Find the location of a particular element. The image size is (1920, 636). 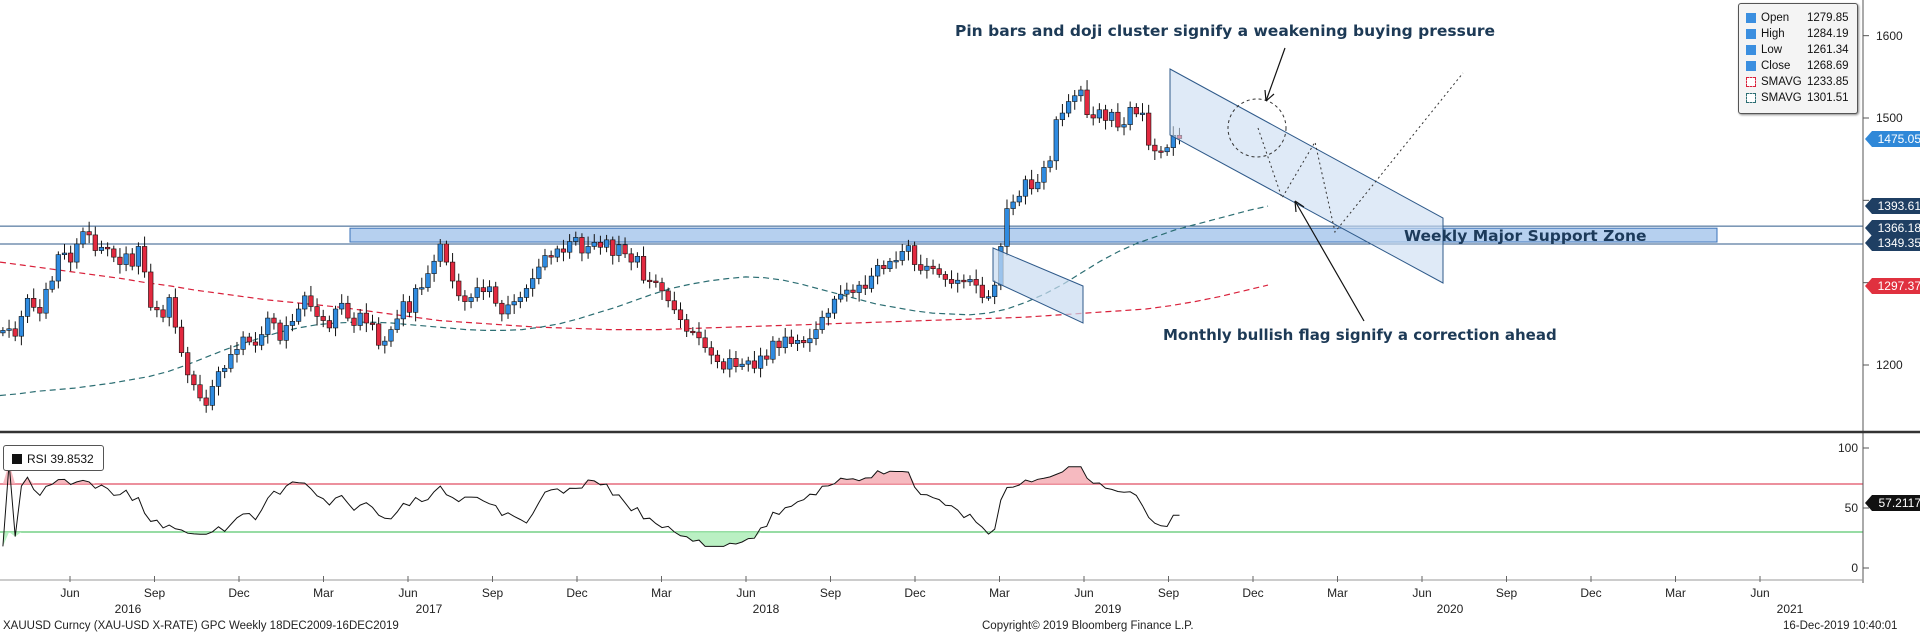

rsi-swatch is located at coordinates (17, 459).